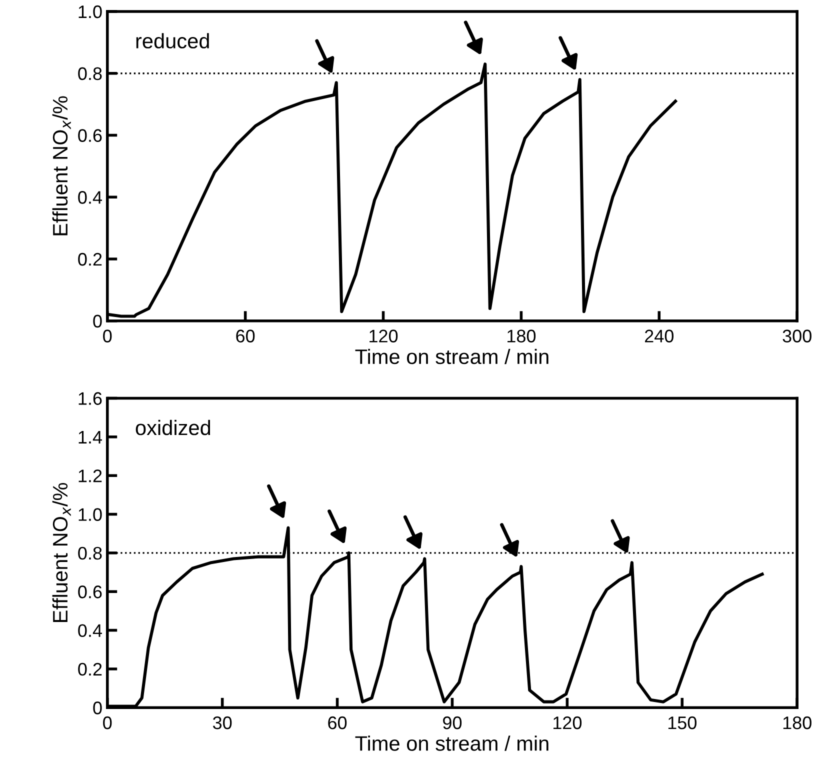 This screenshot has height=765, width=826. I want to click on y-tick-label: 1.4, so click(90, 437).